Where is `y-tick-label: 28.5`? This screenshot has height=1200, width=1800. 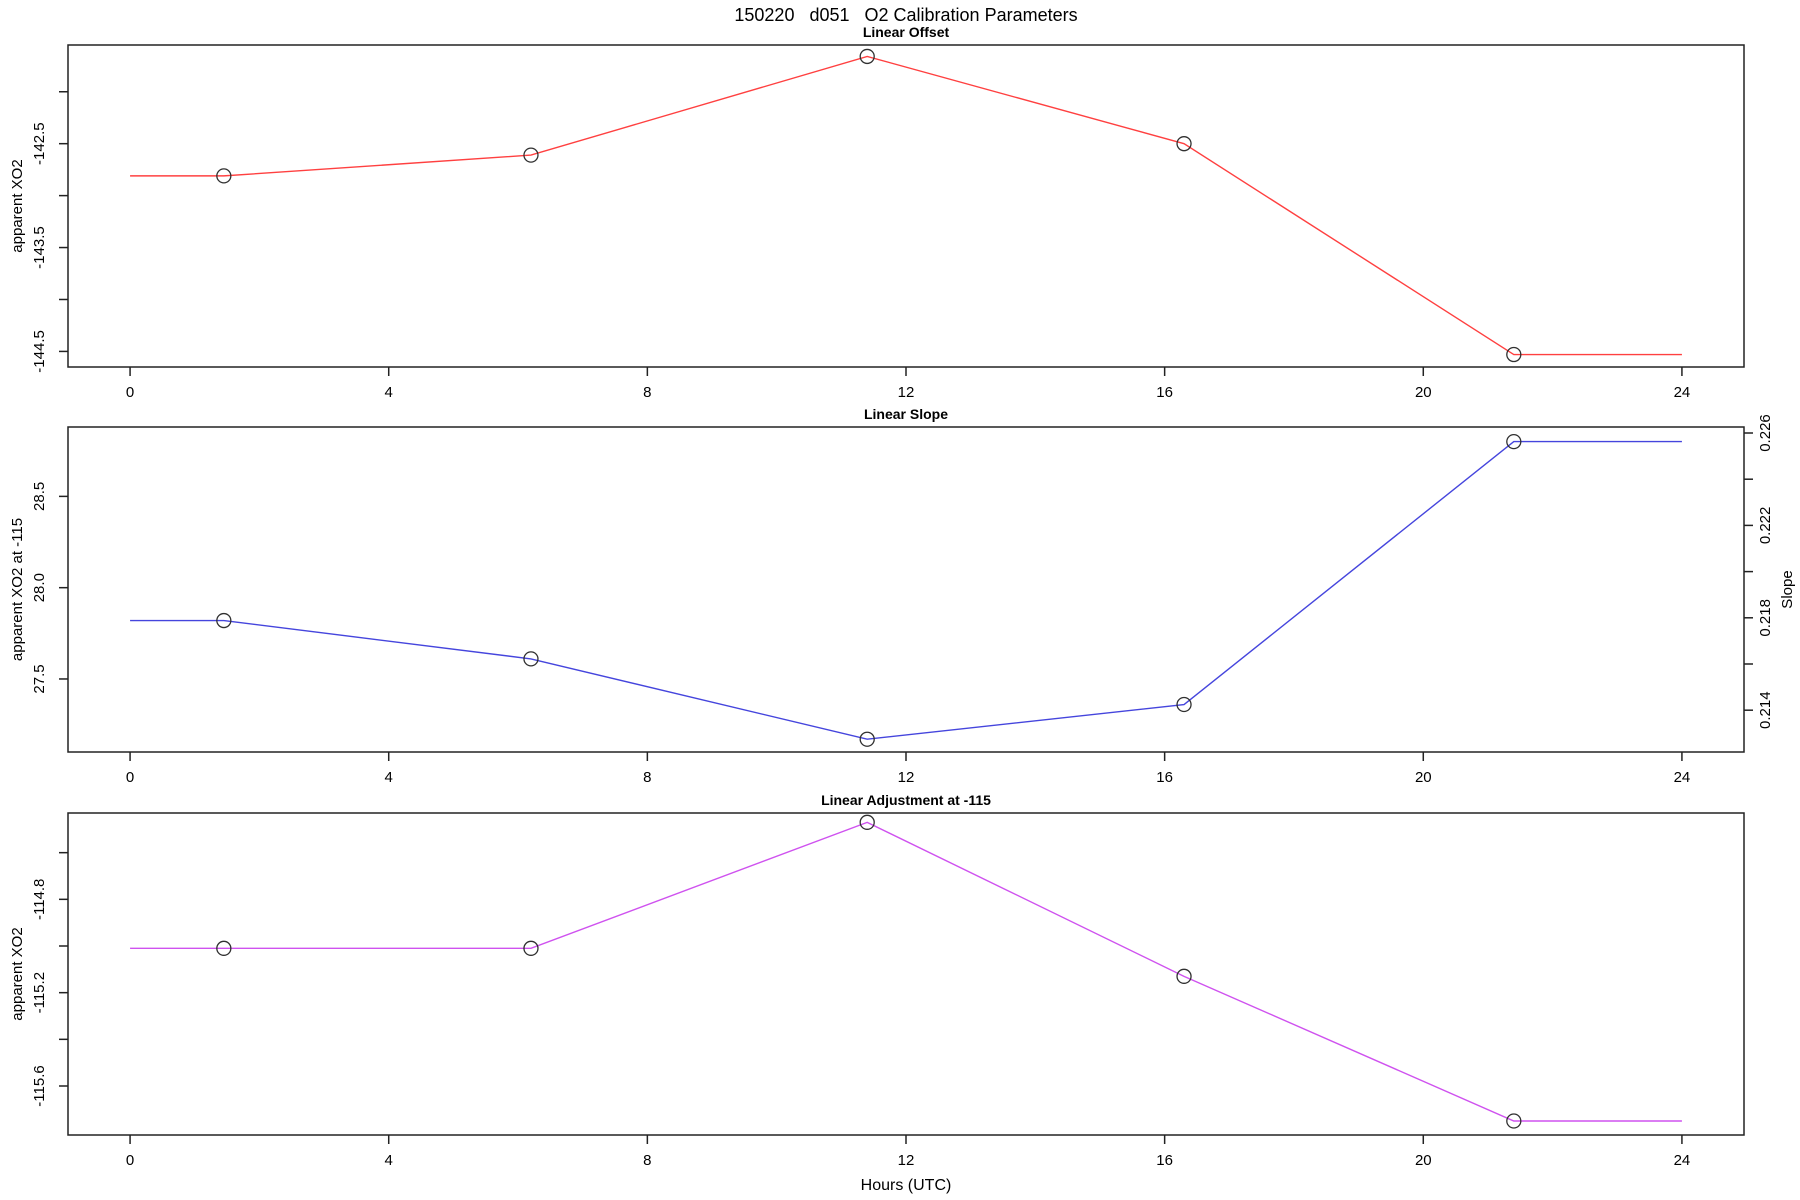 y-tick-label: 28.5 is located at coordinates (39, 496).